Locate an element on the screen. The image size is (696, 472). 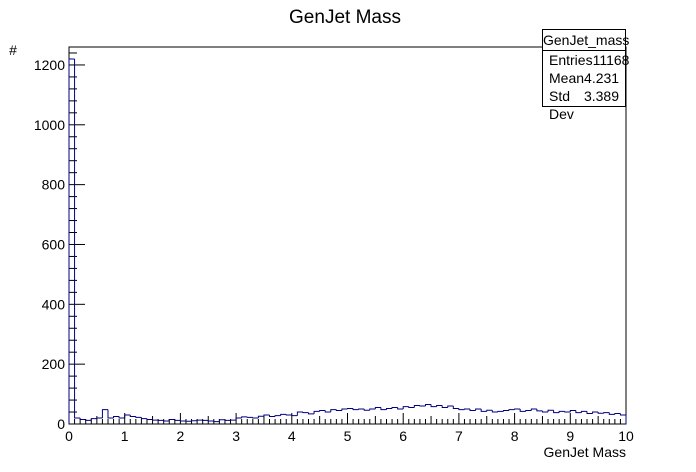
x-tick-label: 8 is located at coordinates (515, 436).